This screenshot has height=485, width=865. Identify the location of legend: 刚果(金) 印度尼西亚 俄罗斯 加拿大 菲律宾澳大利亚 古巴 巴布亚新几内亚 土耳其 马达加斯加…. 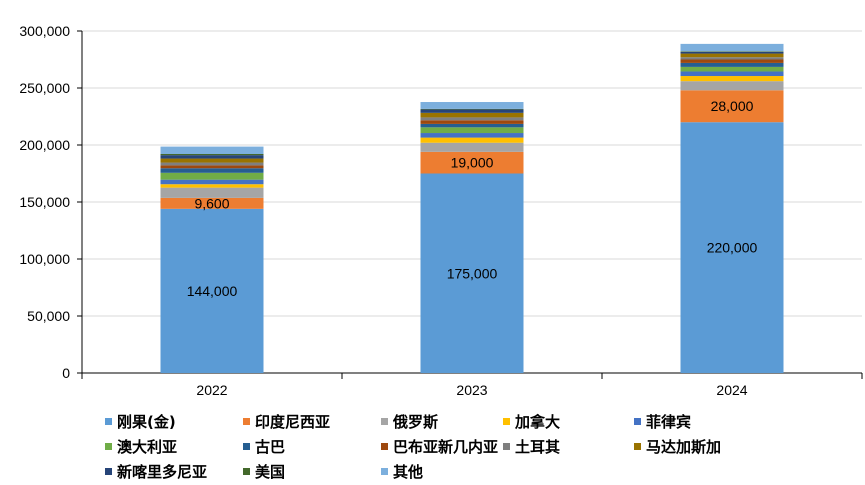
(485, 446).